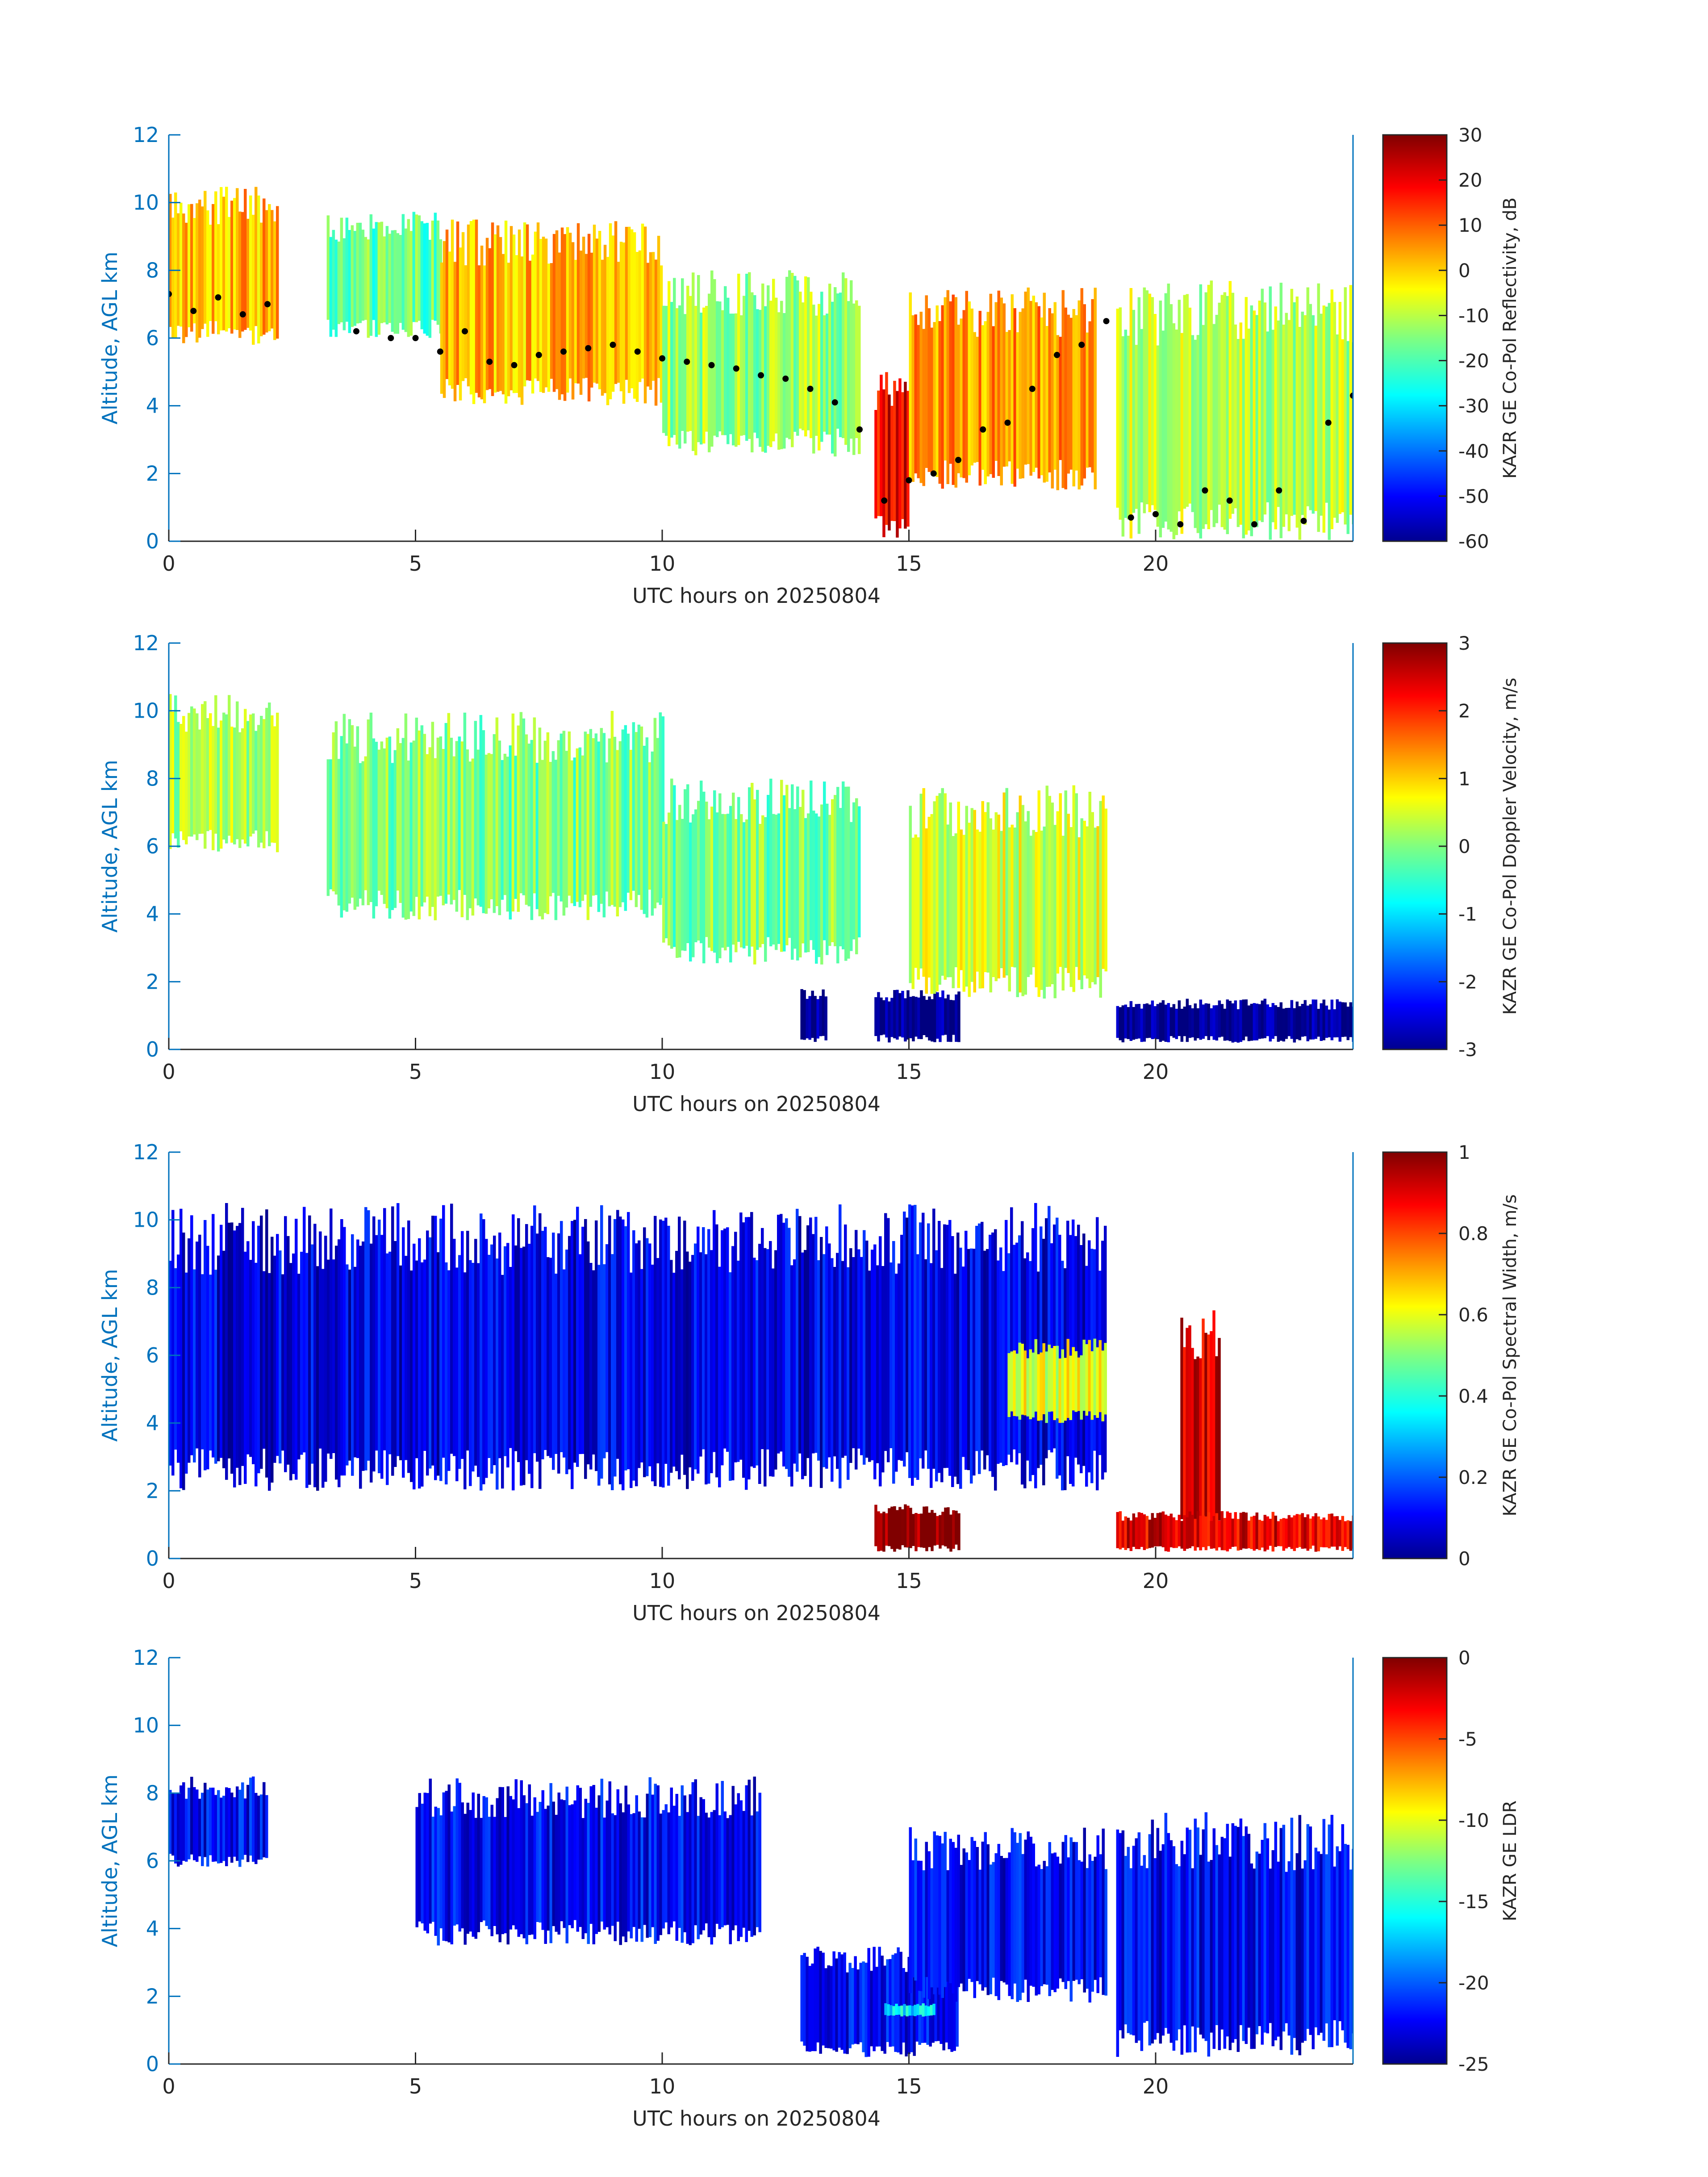  I want to click on y-axis-label: Altitude, AGL km, so click(110, 1355).